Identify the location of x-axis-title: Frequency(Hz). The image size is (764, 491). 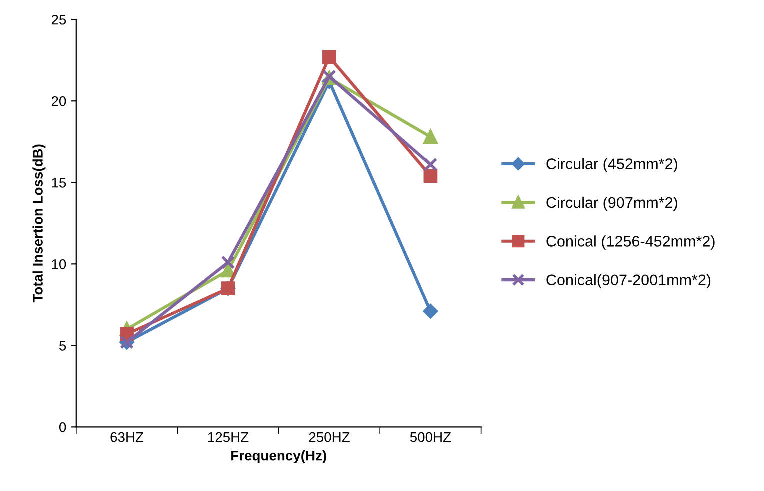
(279, 457).